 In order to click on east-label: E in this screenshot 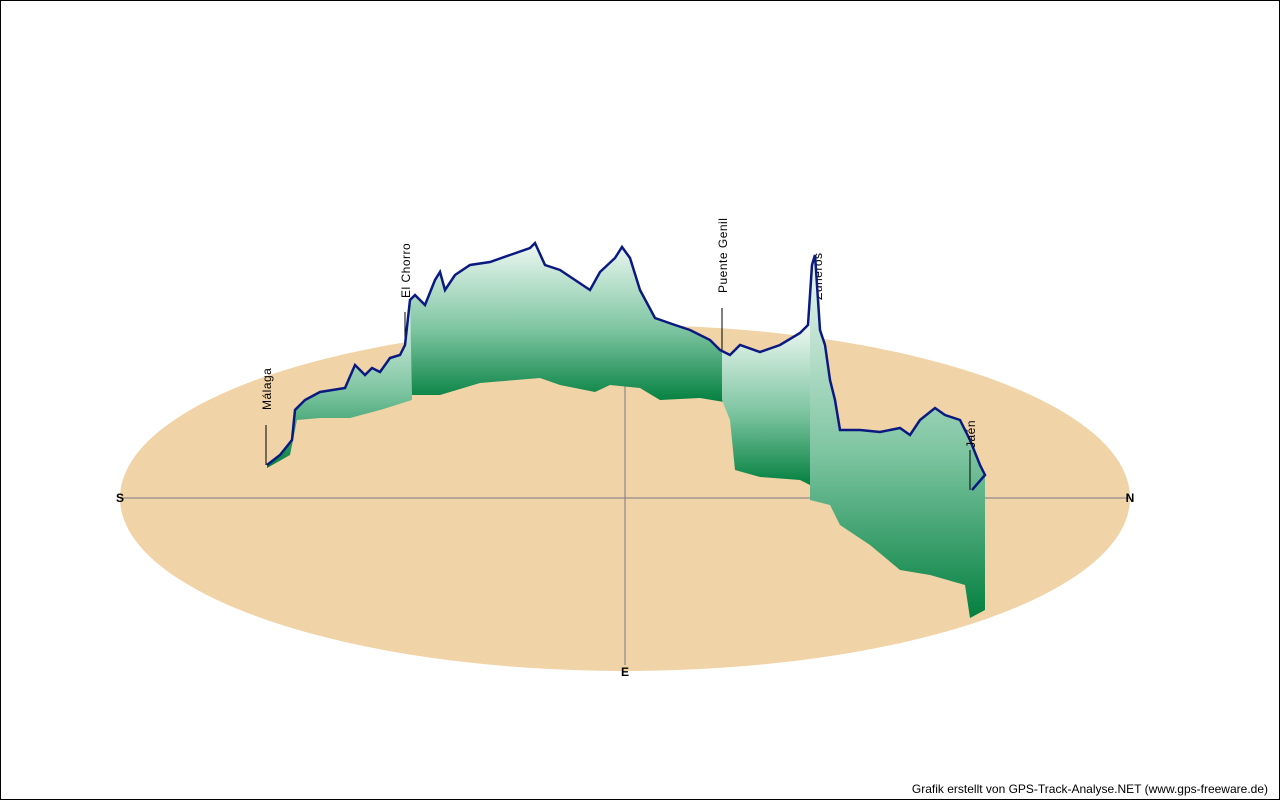, I will do `click(625, 672)`.